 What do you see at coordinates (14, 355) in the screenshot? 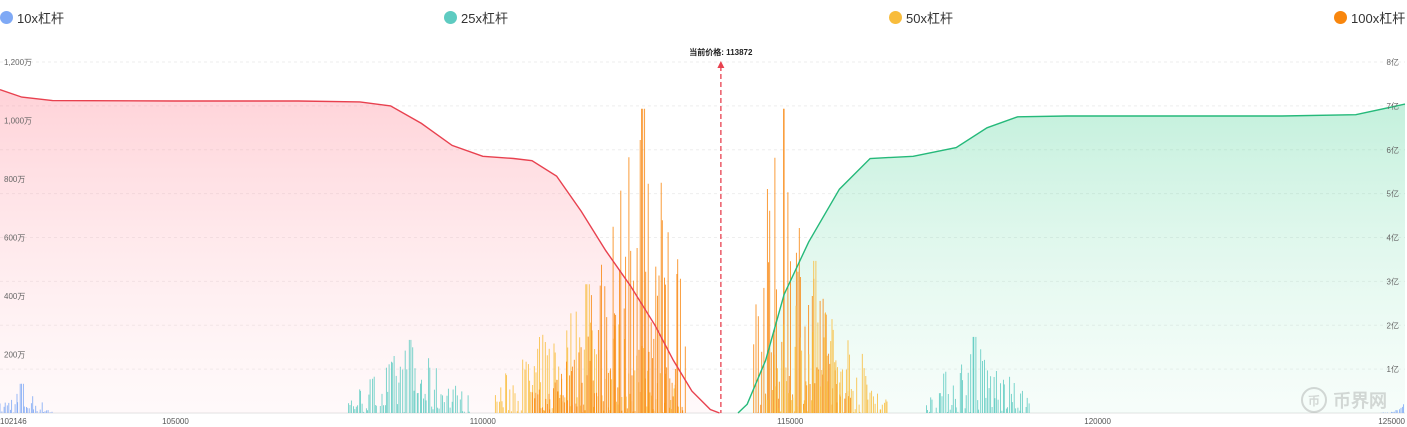
I see `y-left-tick-label: 200万` at bounding box center [14, 355].